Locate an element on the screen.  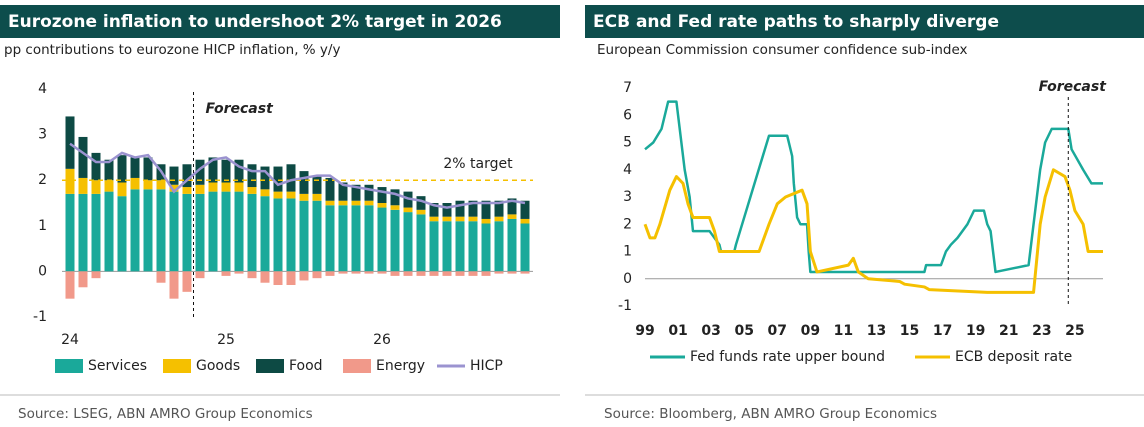
y-tick-label: 4 is located at coordinates (627, 170).